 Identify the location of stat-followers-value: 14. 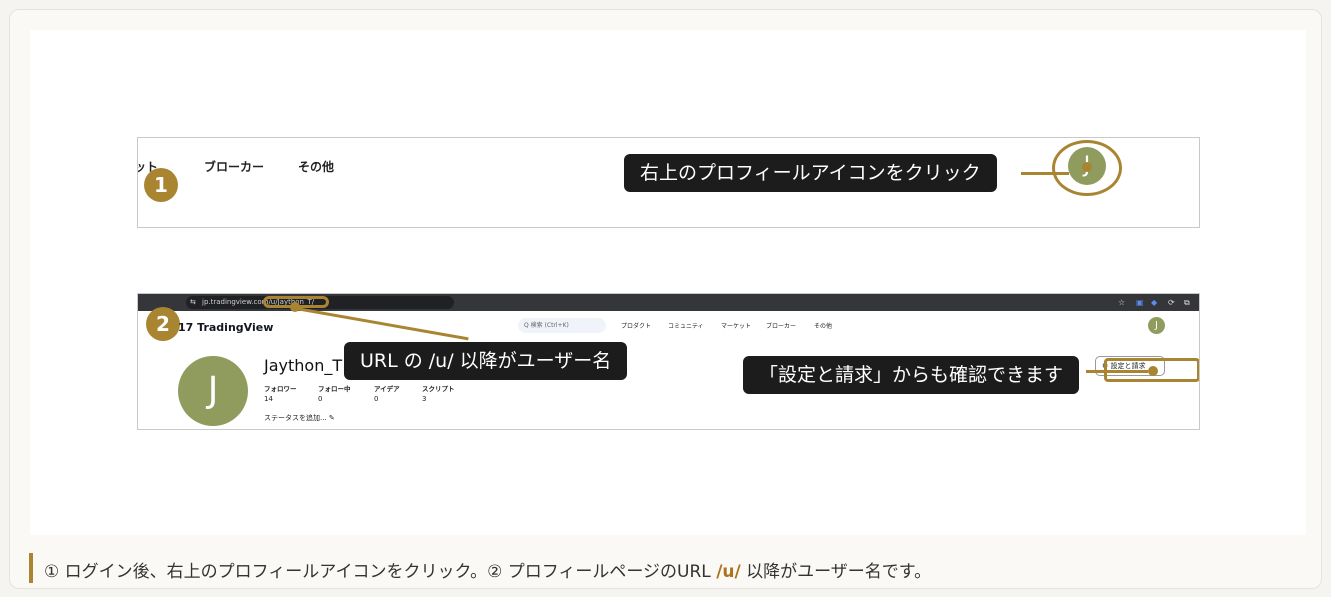
(268, 399).